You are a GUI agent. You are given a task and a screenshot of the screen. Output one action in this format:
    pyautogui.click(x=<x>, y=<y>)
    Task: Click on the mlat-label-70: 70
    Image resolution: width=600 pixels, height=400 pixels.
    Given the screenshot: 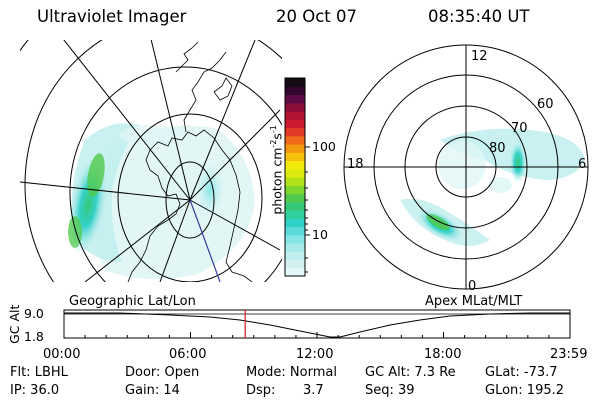 What is the action you would take?
    pyautogui.click(x=519, y=128)
    